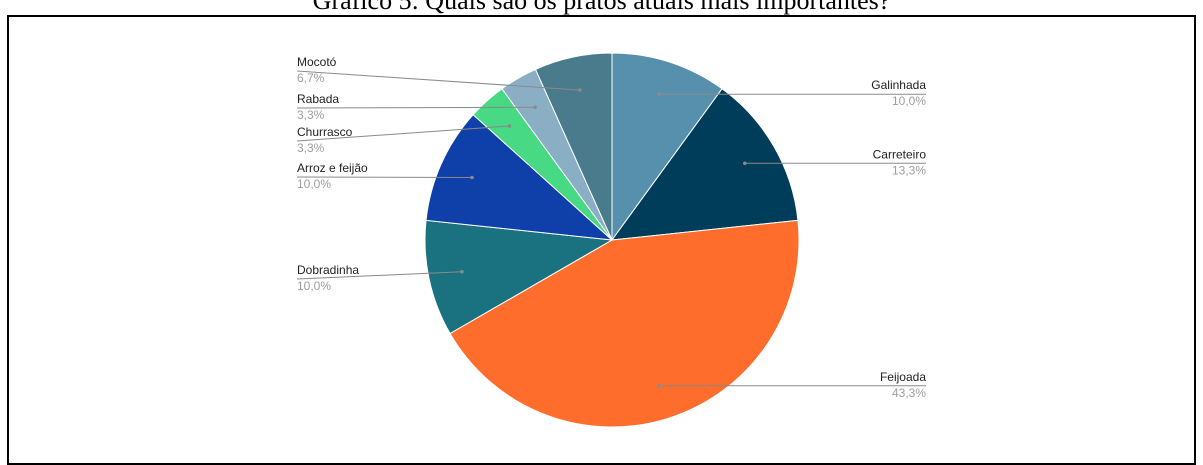 Image resolution: width=1203 pixels, height=465 pixels. Describe the element at coordinates (791, 385) in the screenshot. I see `callout-feijoada: Feijoada 43,3%` at that location.